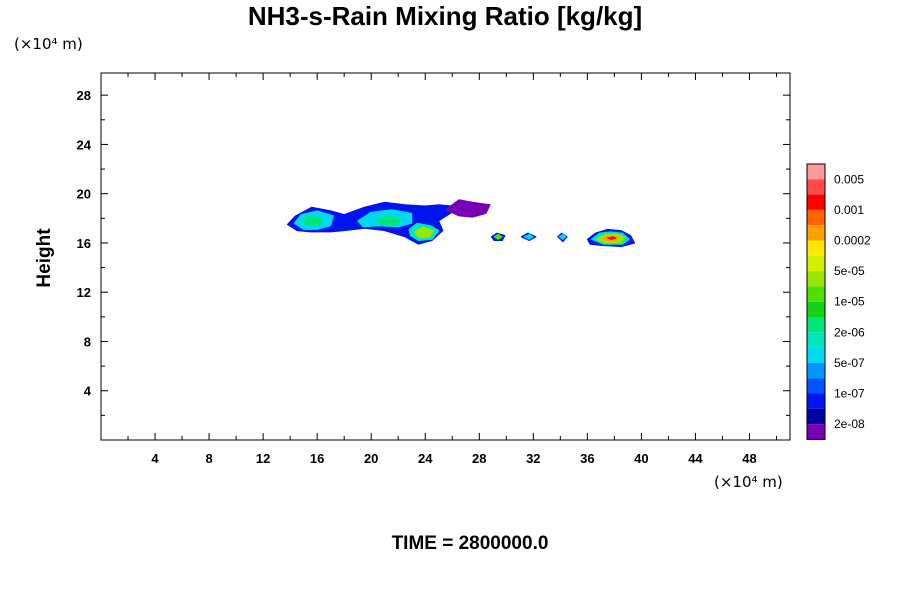  Describe the element at coordinates (84, 194) in the screenshot. I see `y-tick-label: 20` at that location.